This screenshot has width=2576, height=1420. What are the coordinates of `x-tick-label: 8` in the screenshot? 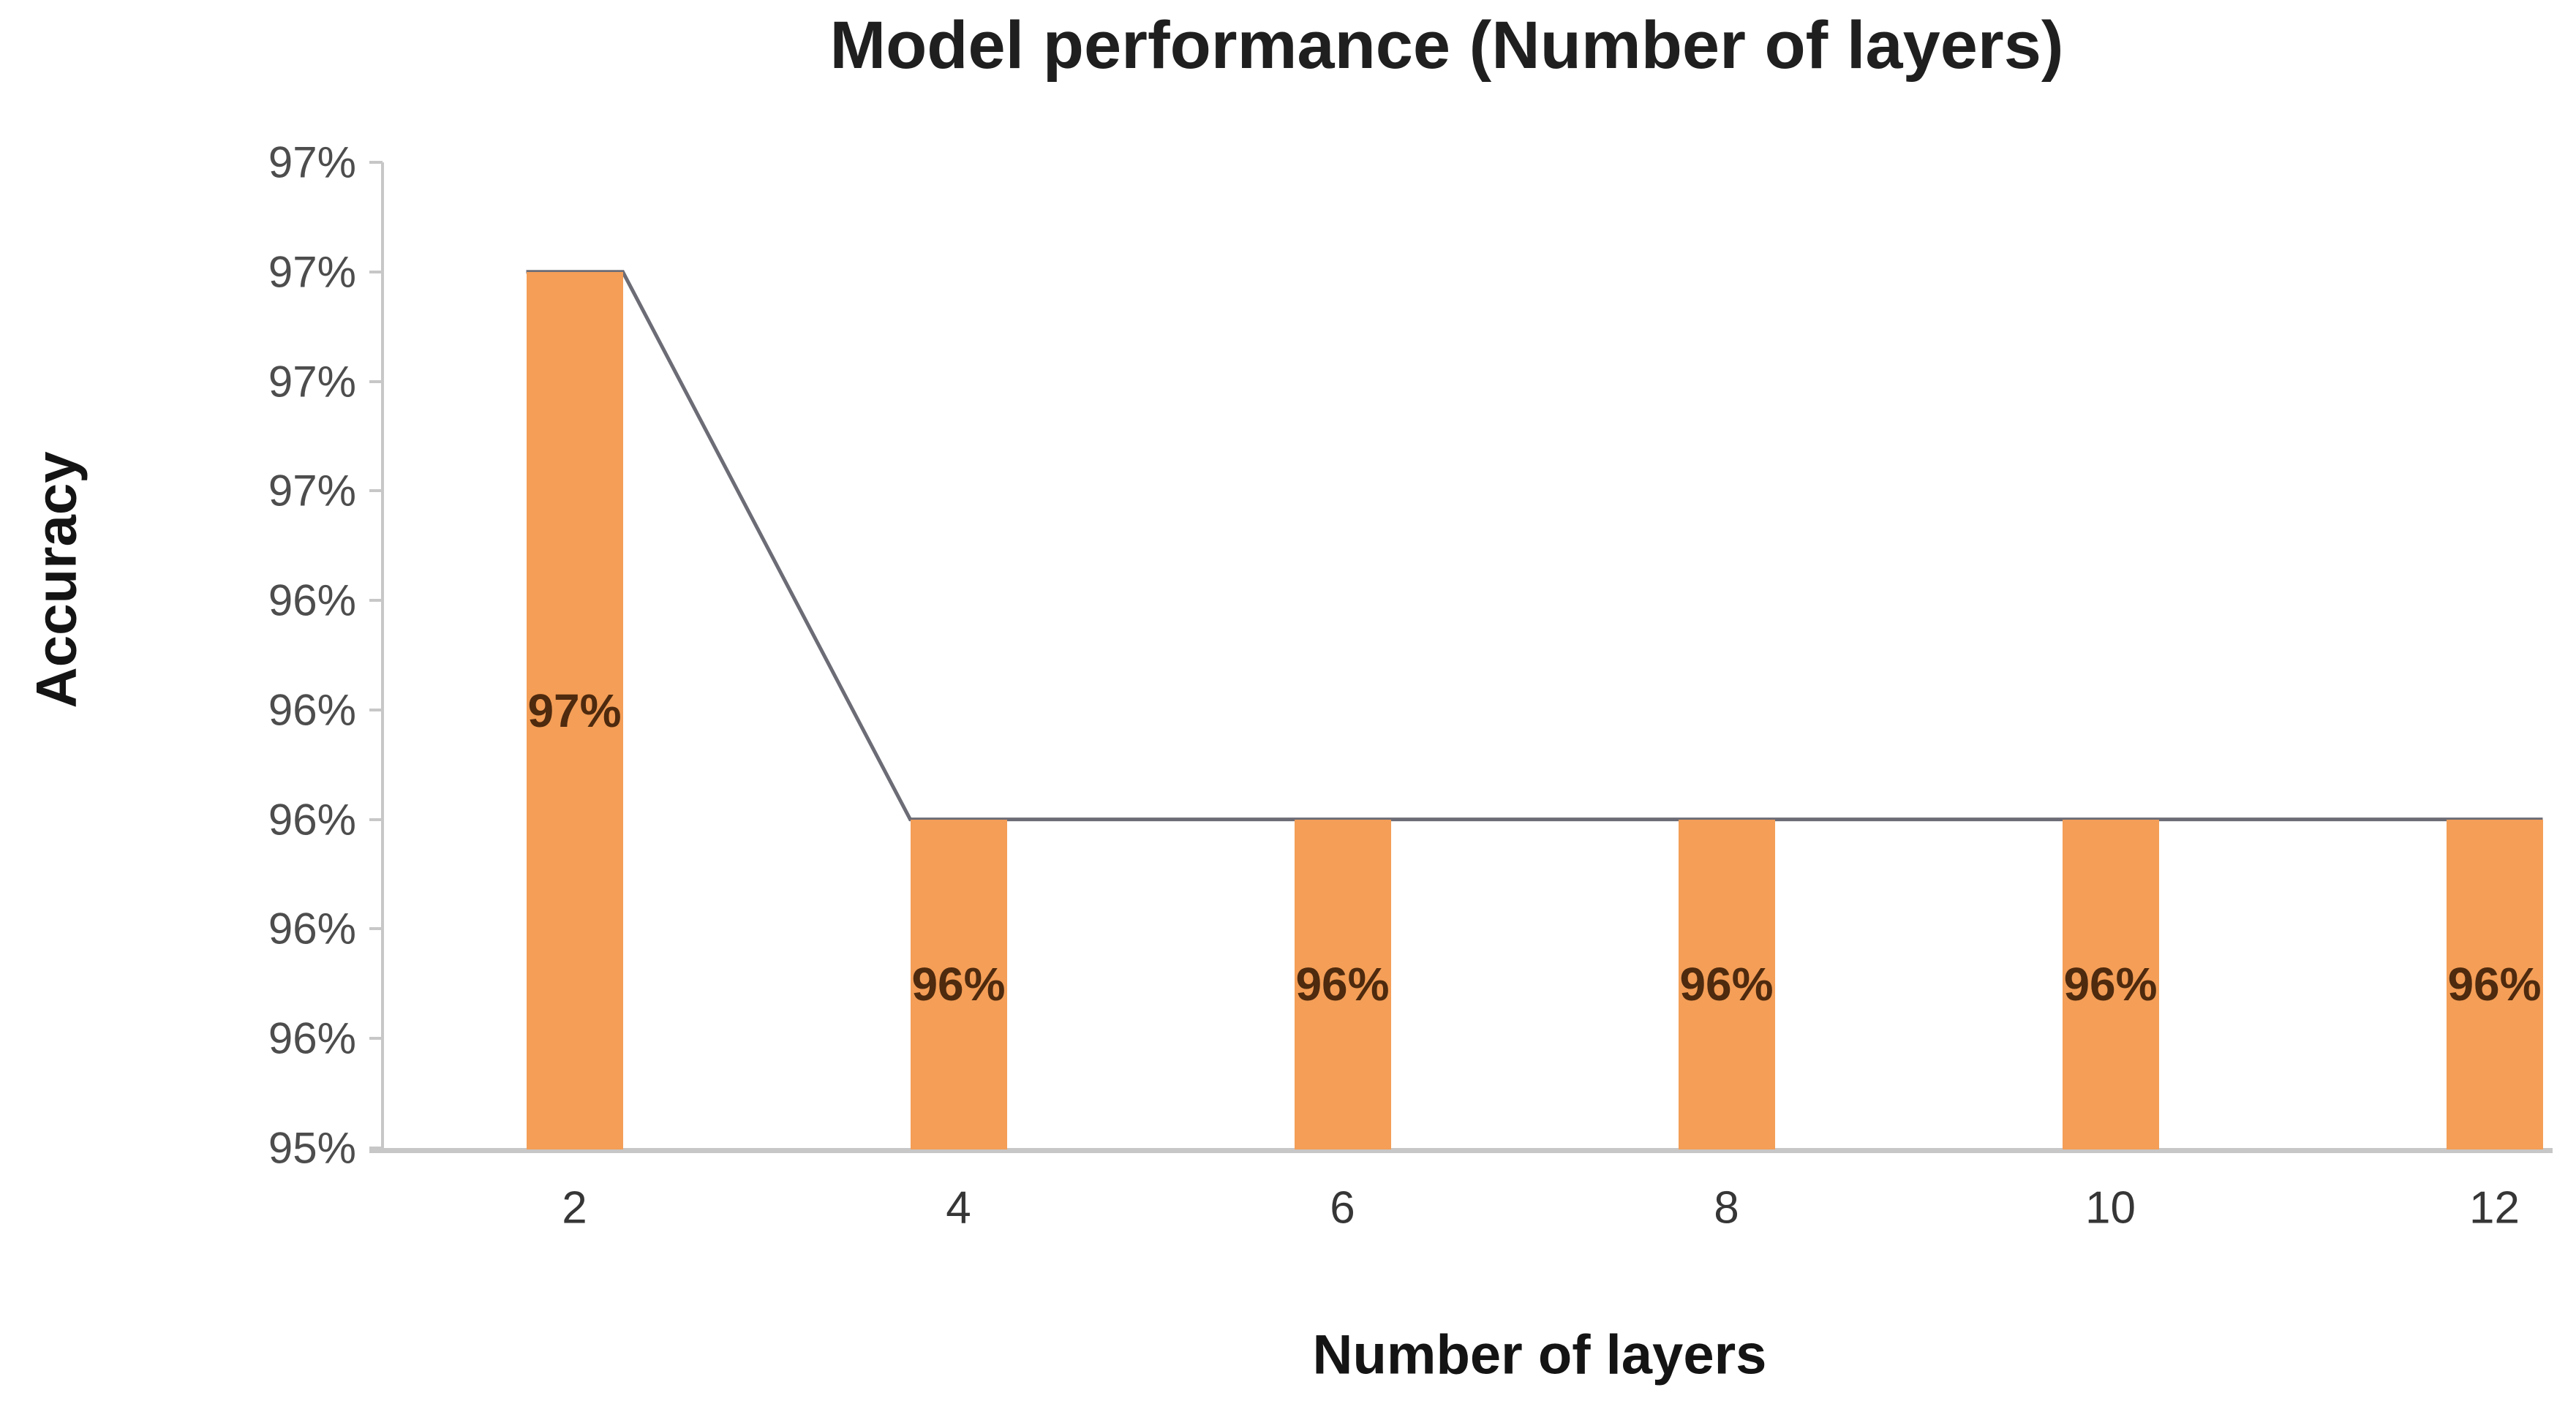 It's located at (1726, 1208).